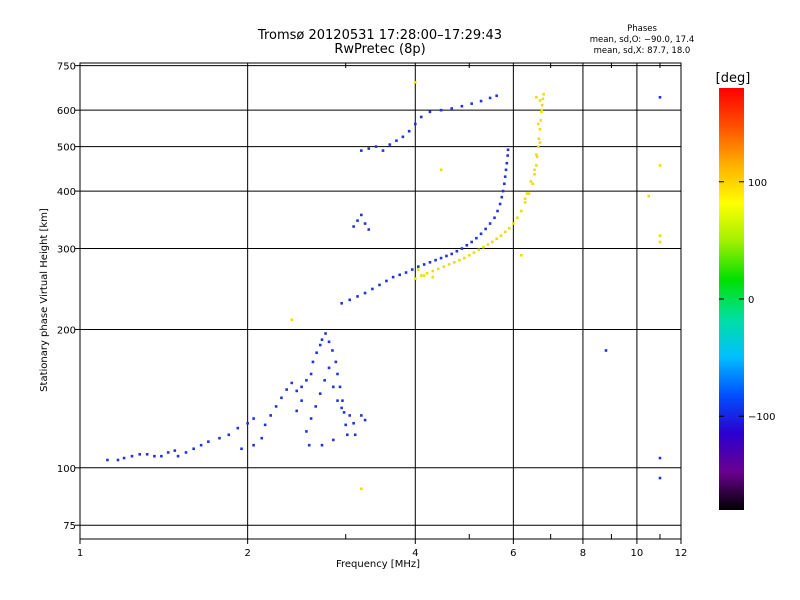 Image resolution: width=800 pixels, height=600 pixels. What do you see at coordinates (66, 469) in the screenshot?
I see `y-tick-label: 100` at bounding box center [66, 469].